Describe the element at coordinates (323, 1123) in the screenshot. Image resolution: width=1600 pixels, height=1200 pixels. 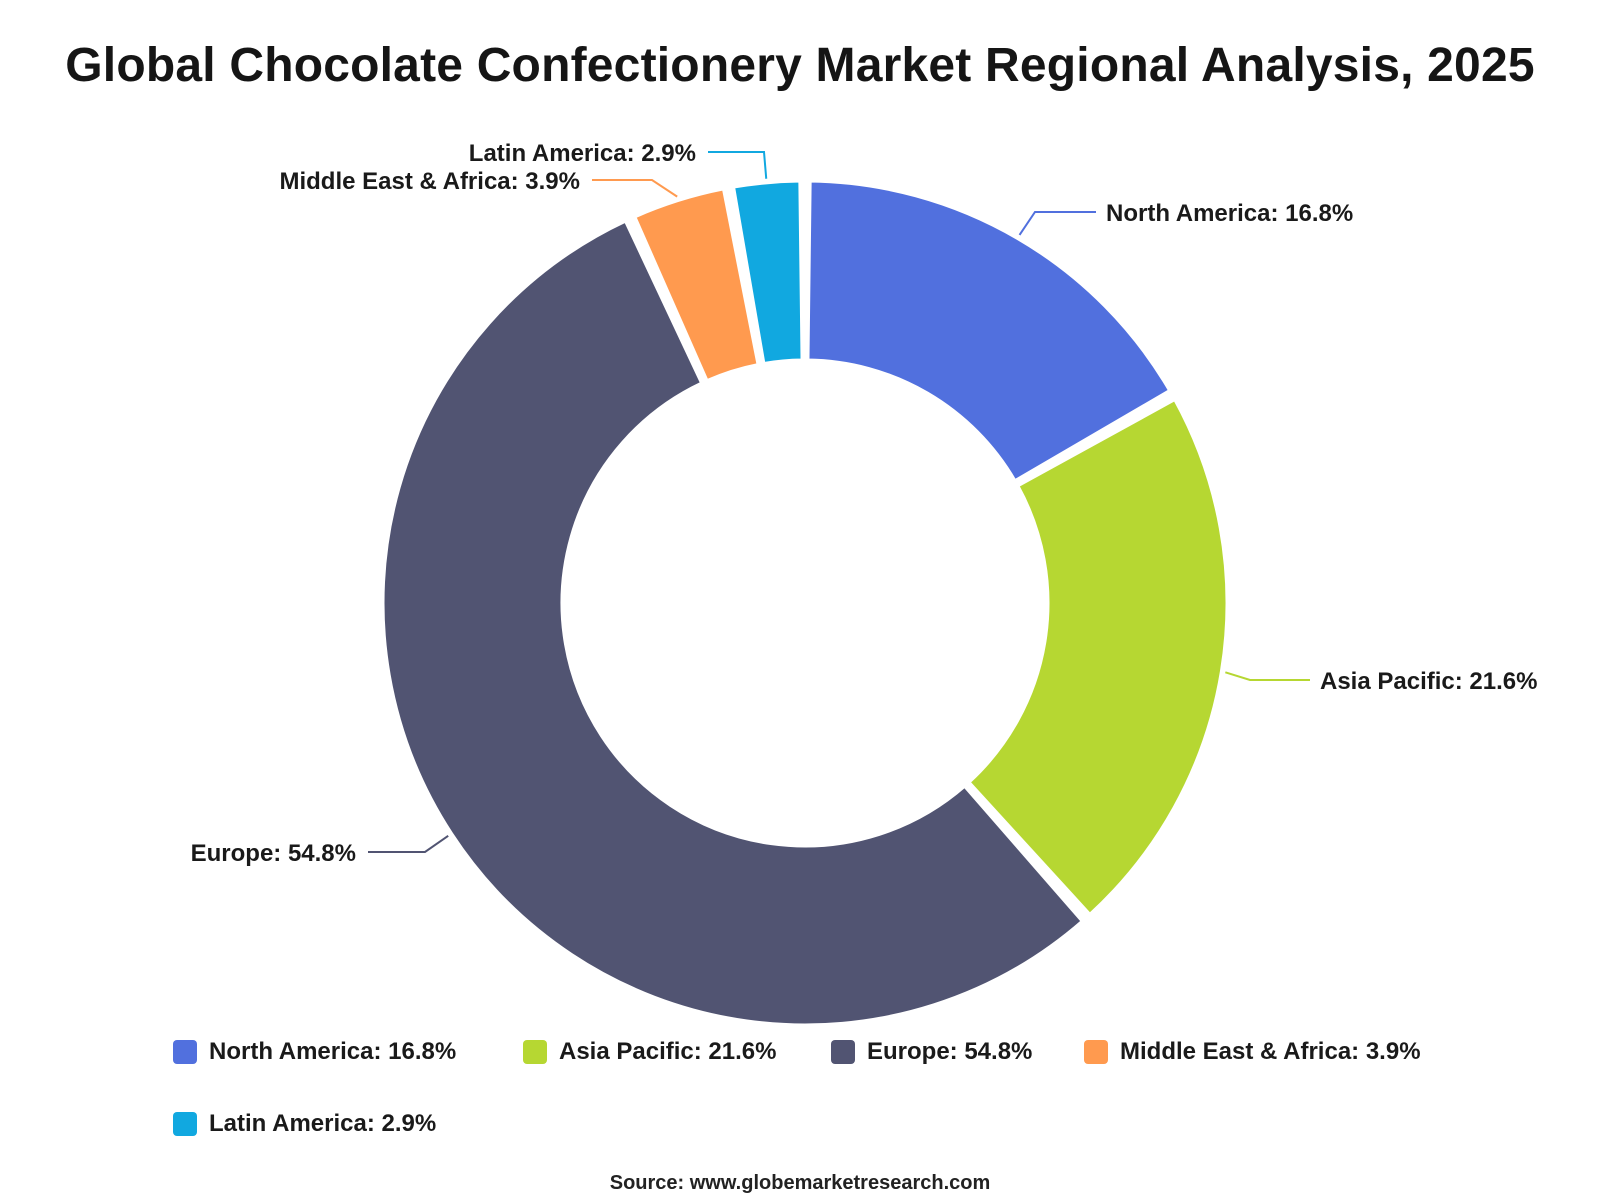
I see `legend-label: Latin America: 2.9%` at that location.